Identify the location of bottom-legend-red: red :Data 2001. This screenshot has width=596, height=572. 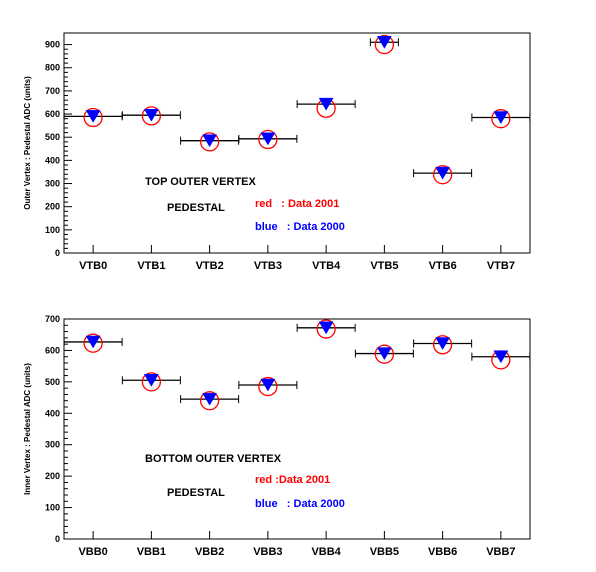
(292, 480).